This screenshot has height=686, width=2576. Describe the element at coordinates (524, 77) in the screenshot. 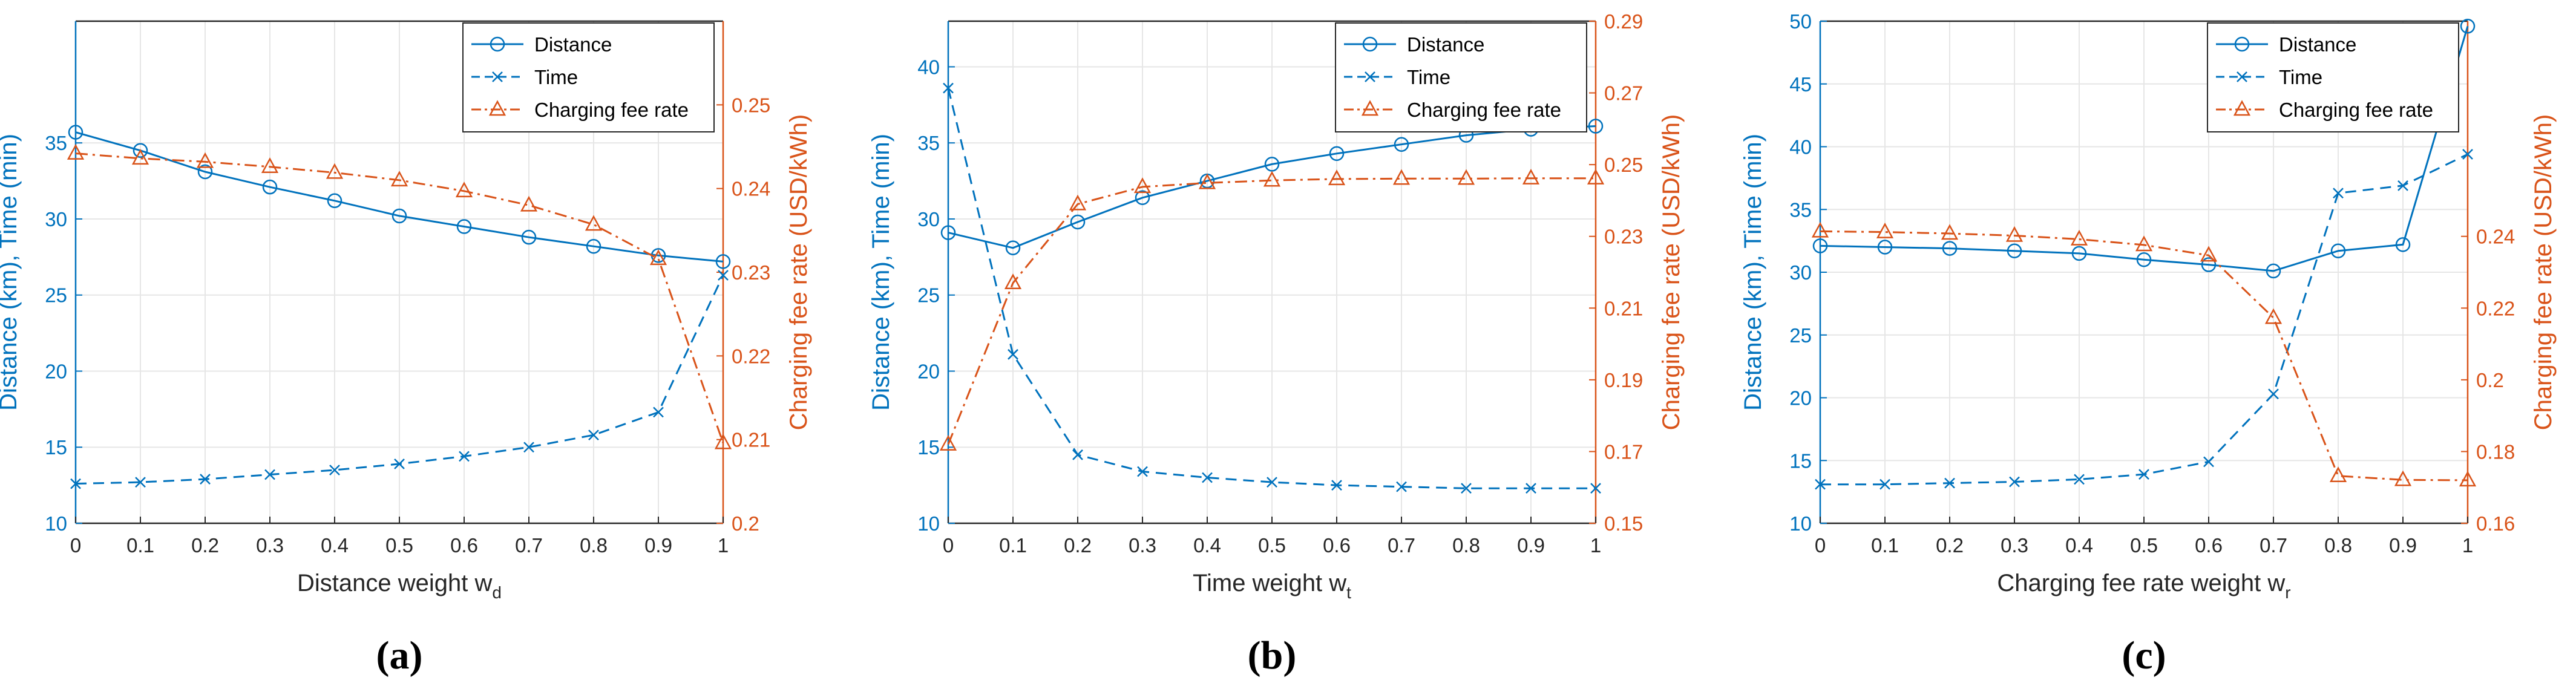

I see `legend-item-time: Time` at that location.